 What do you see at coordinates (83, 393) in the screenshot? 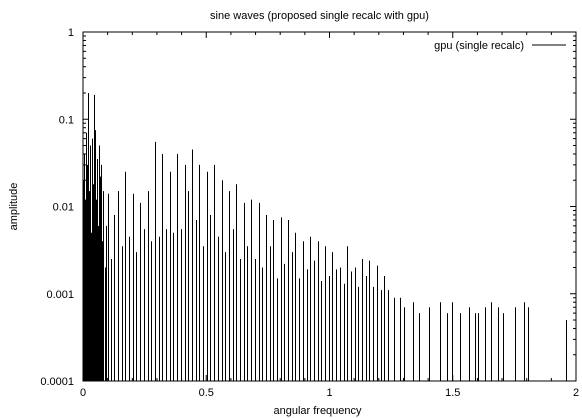
I see `x-tick-label: 0` at bounding box center [83, 393].